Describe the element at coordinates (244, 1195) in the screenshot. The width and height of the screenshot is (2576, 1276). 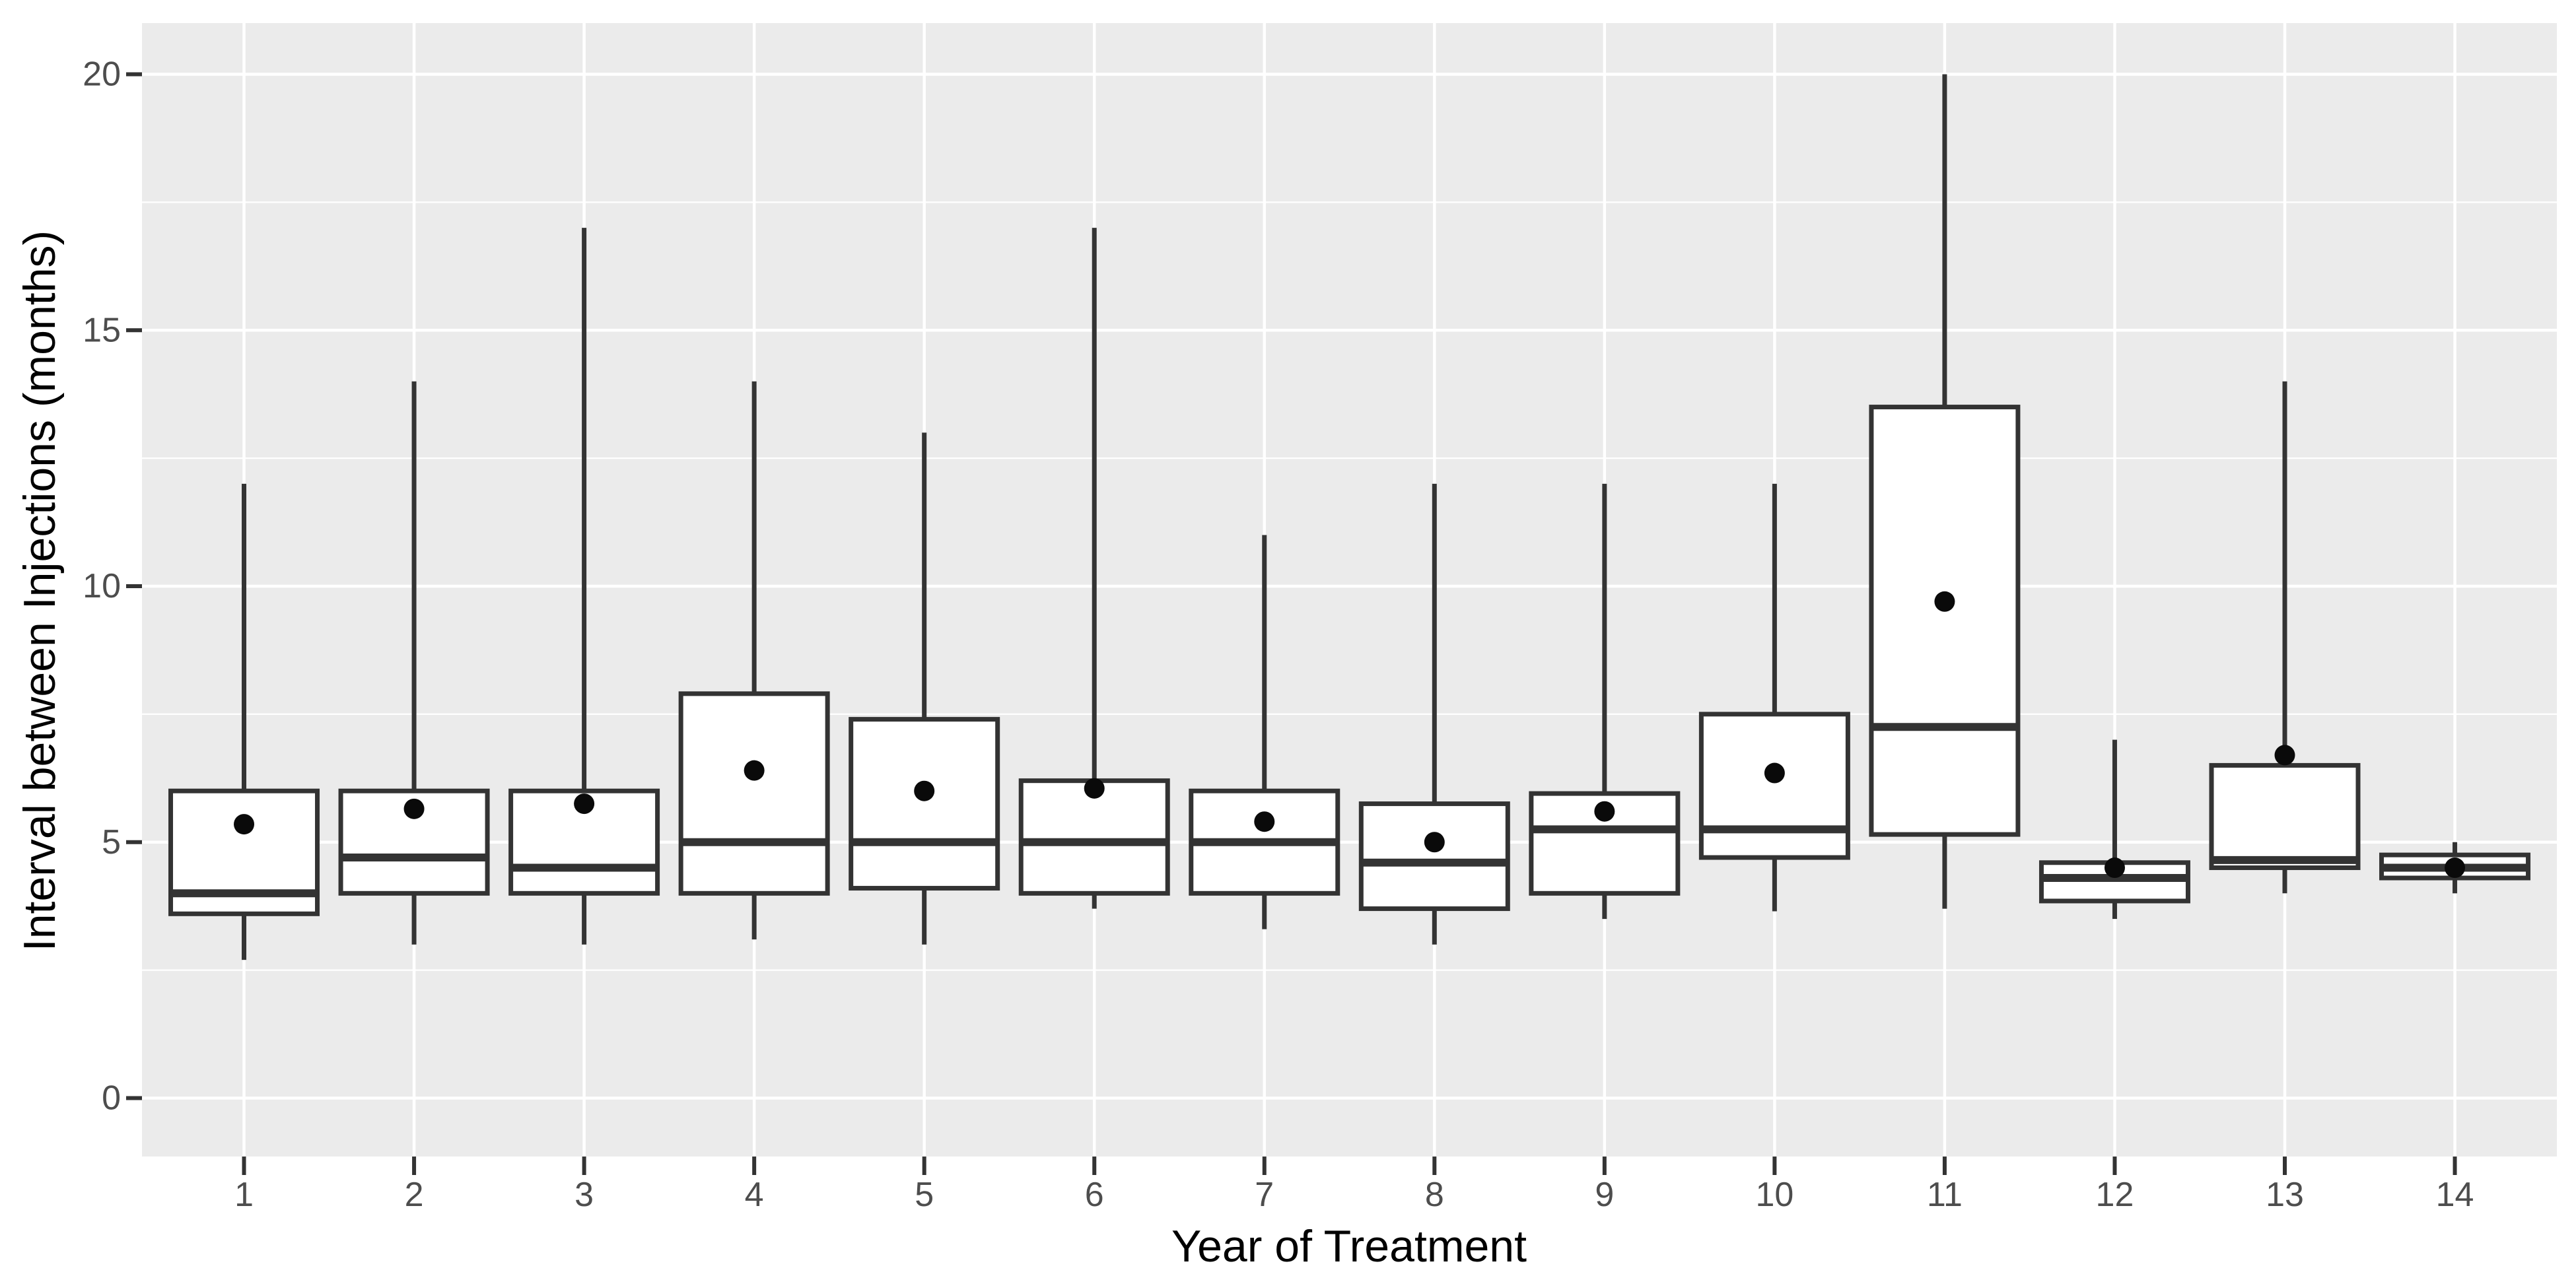
I see `x-tick-label-1: 1` at that location.